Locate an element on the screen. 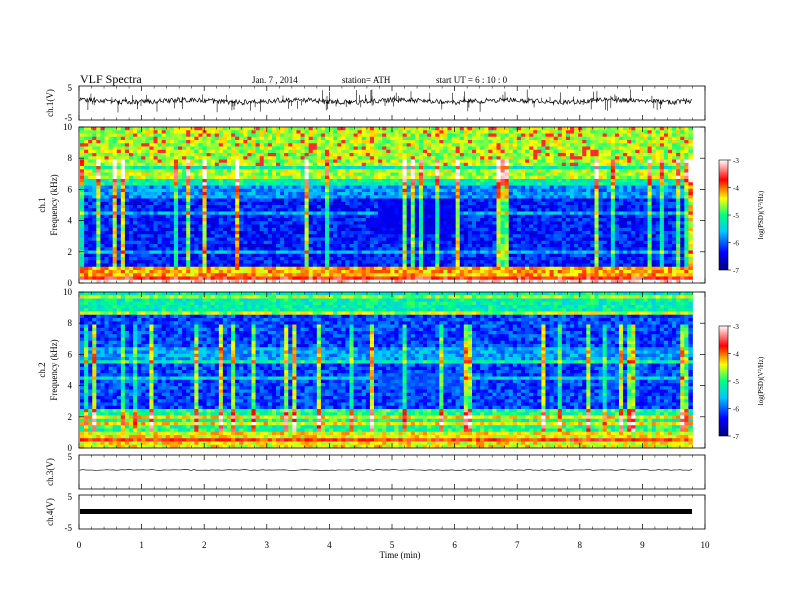 The height and width of the screenshot is (612, 792). ch1-waveform-trace is located at coordinates (386, 101).